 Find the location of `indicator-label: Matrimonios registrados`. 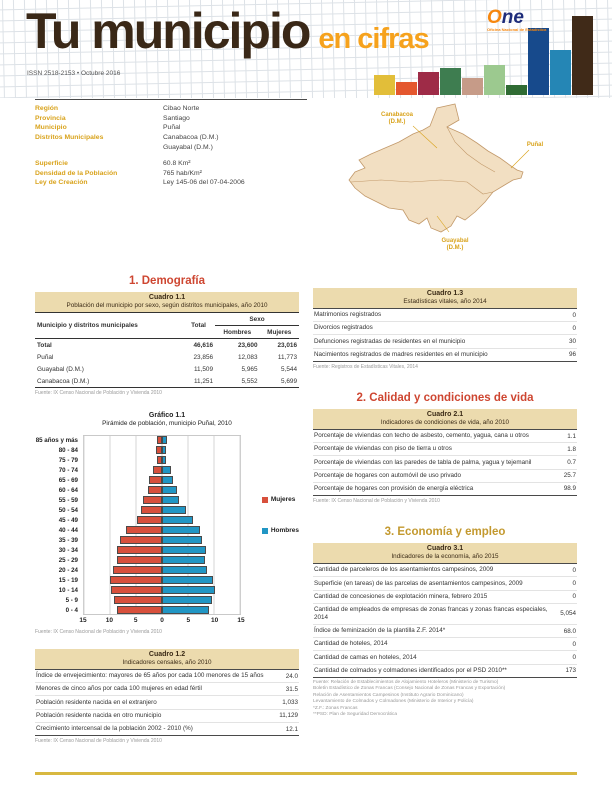

indicator-label: Matrimonios registrados is located at coordinates (348, 315).